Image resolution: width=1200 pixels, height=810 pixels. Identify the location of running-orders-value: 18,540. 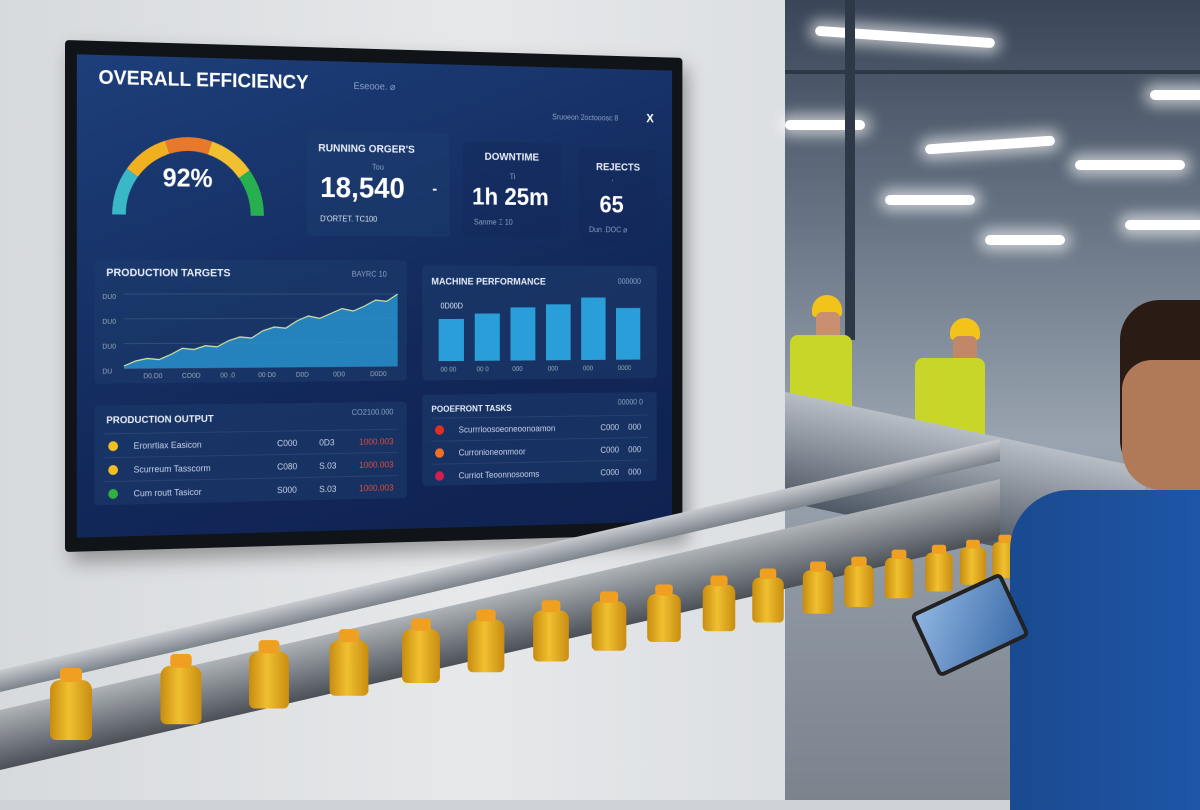
(362, 189).